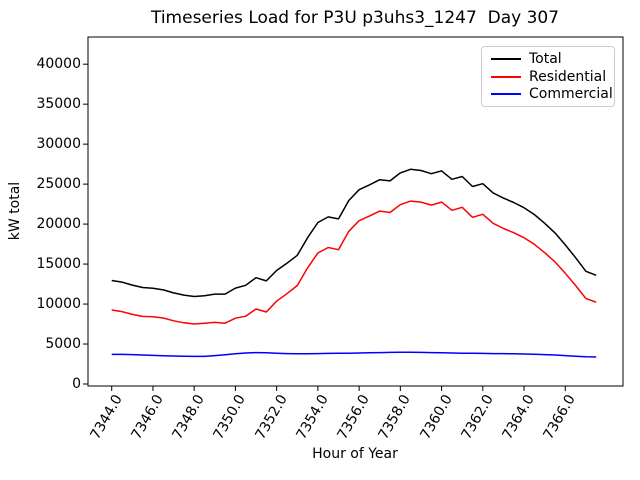 This screenshot has height=480, width=640. I want to click on legend-entry-residential: Residential, so click(548, 77).